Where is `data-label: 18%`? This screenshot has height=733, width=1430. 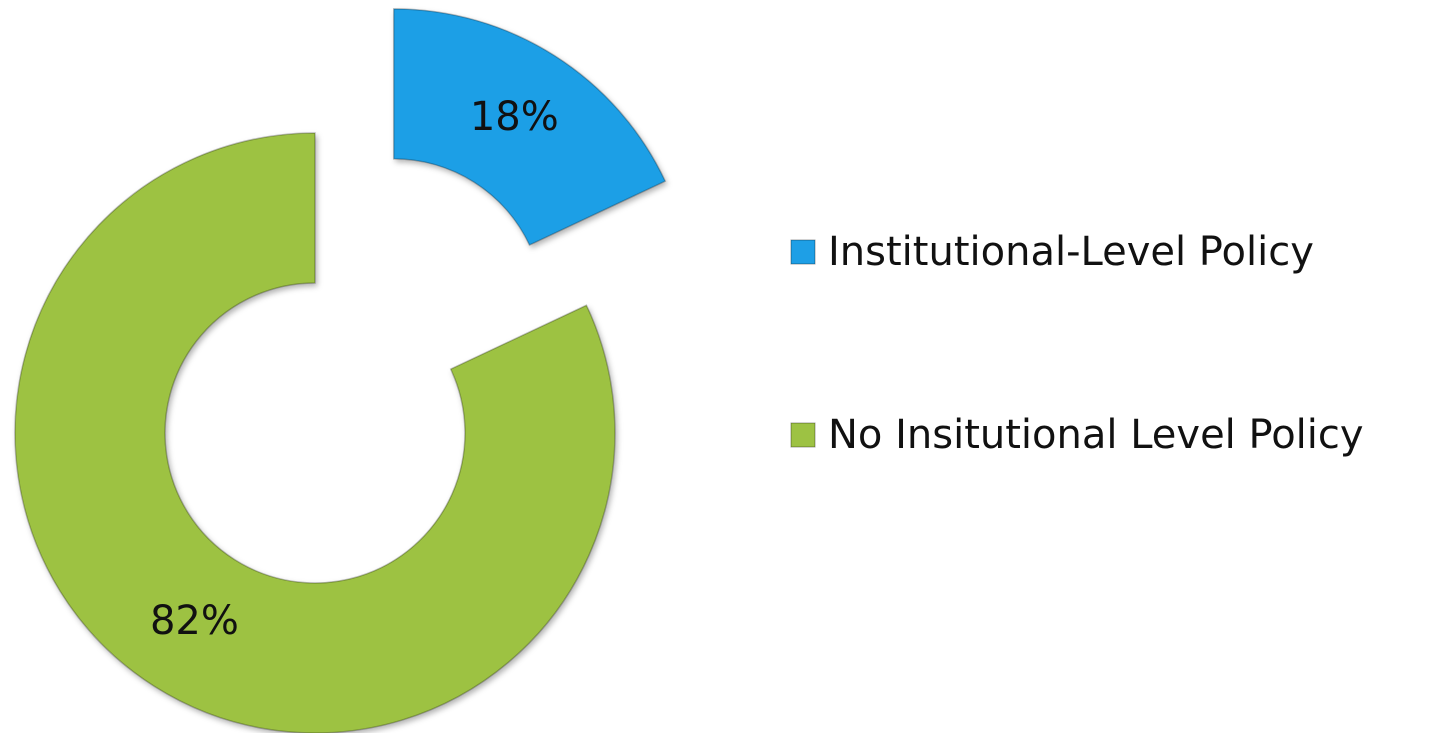 data-label: 18% is located at coordinates (514, 117).